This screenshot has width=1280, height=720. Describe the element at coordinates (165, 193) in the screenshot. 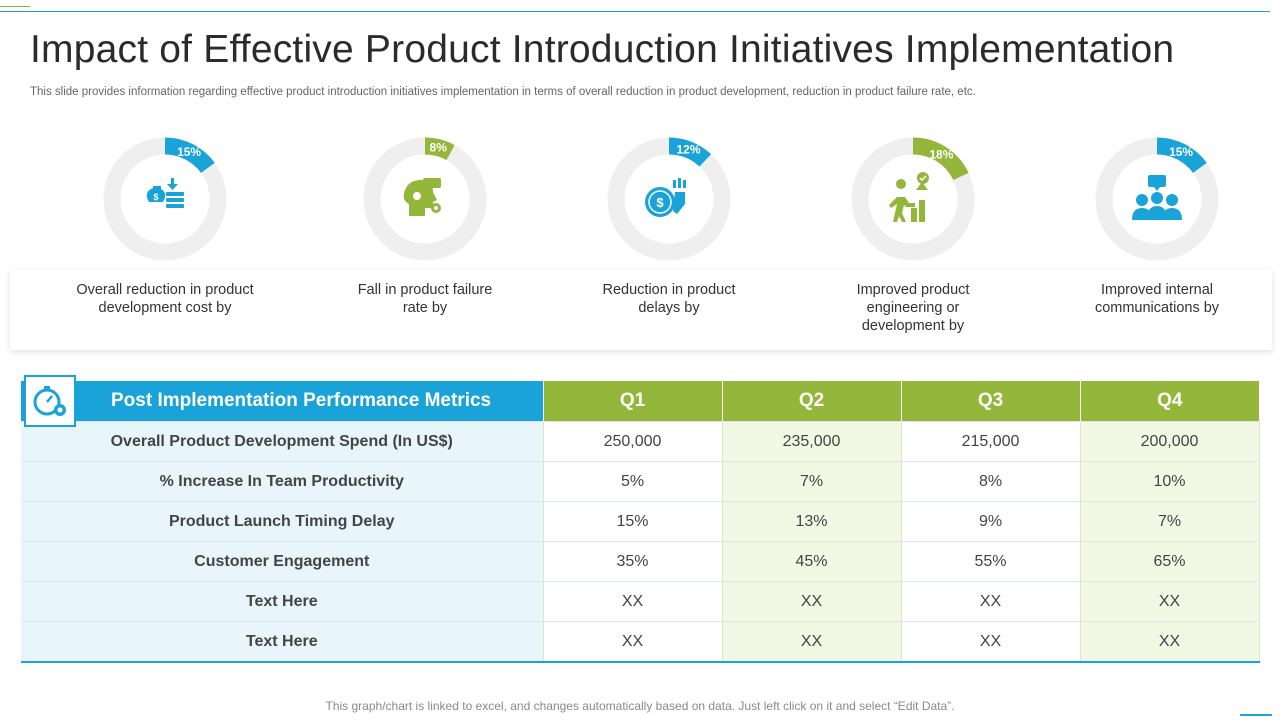

I see `money-reduction-icon: $` at that location.